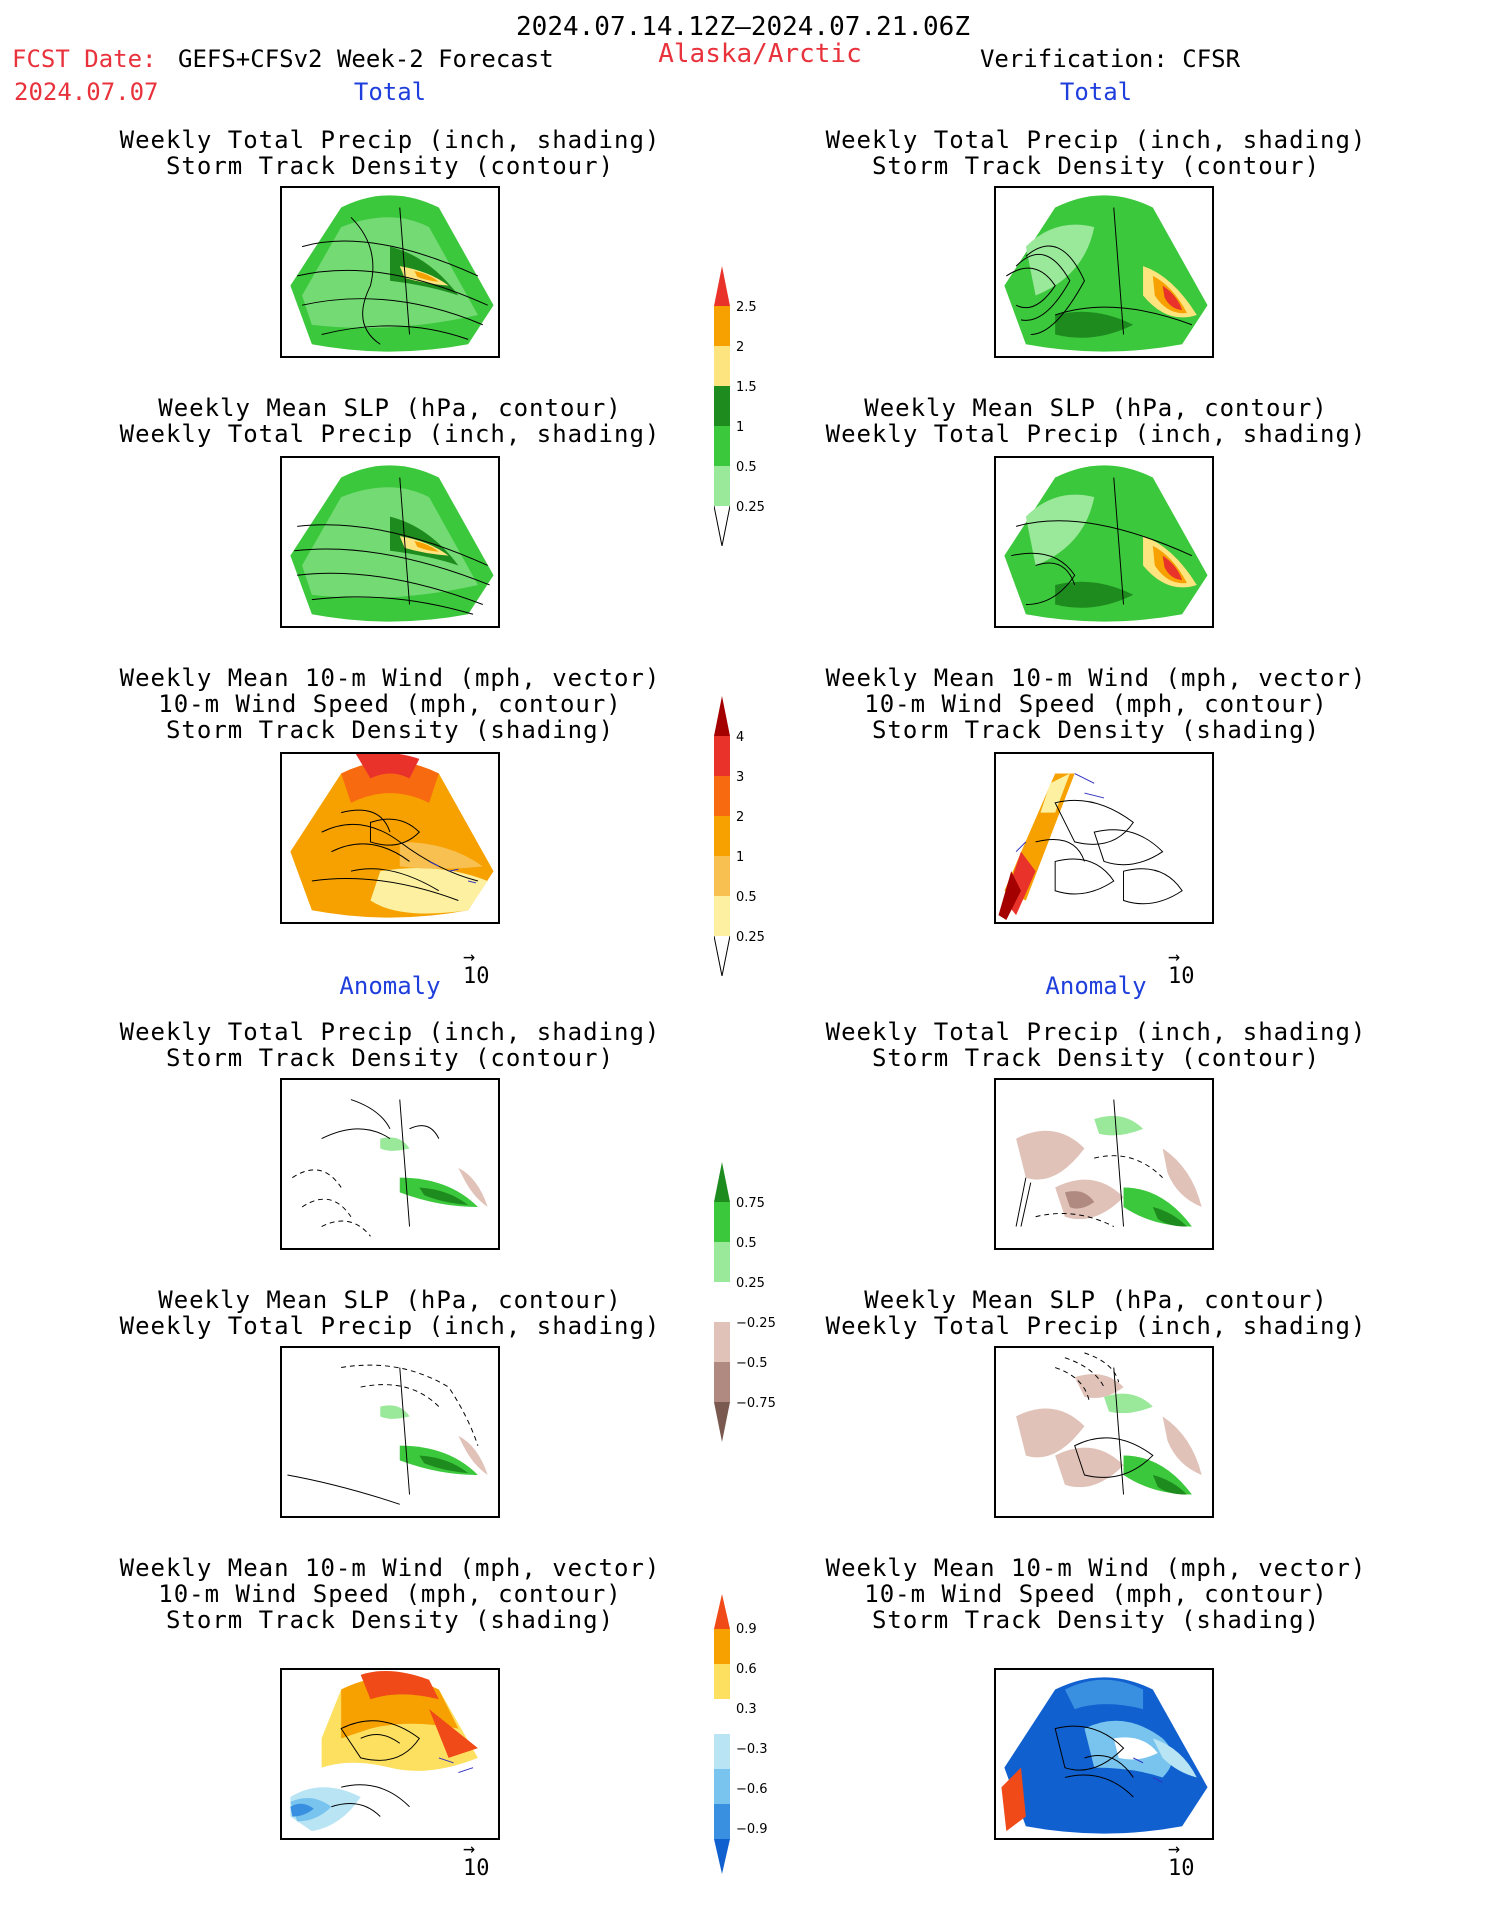 This screenshot has width=1487, height=1925. What do you see at coordinates (740, 777) in the screenshot?
I see `colorbar-tick: 3` at bounding box center [740, 777].